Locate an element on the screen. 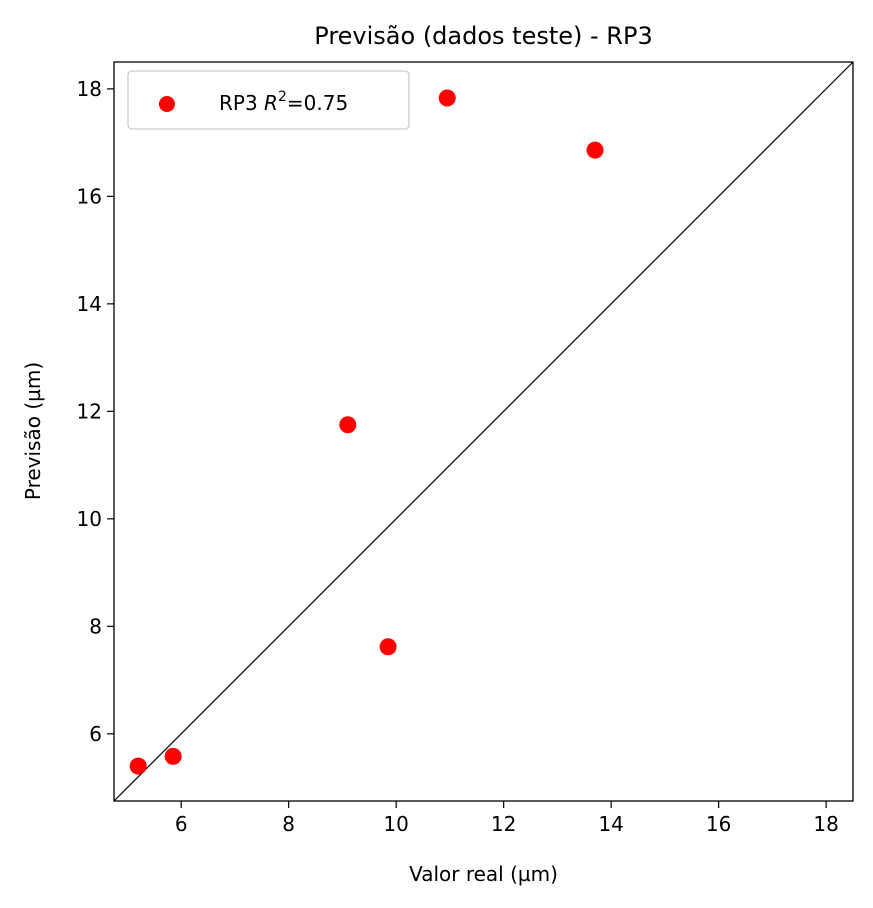 This screenshot has width=873, height=908. x-tick-label: 10 is located at coordinates (395, 824).